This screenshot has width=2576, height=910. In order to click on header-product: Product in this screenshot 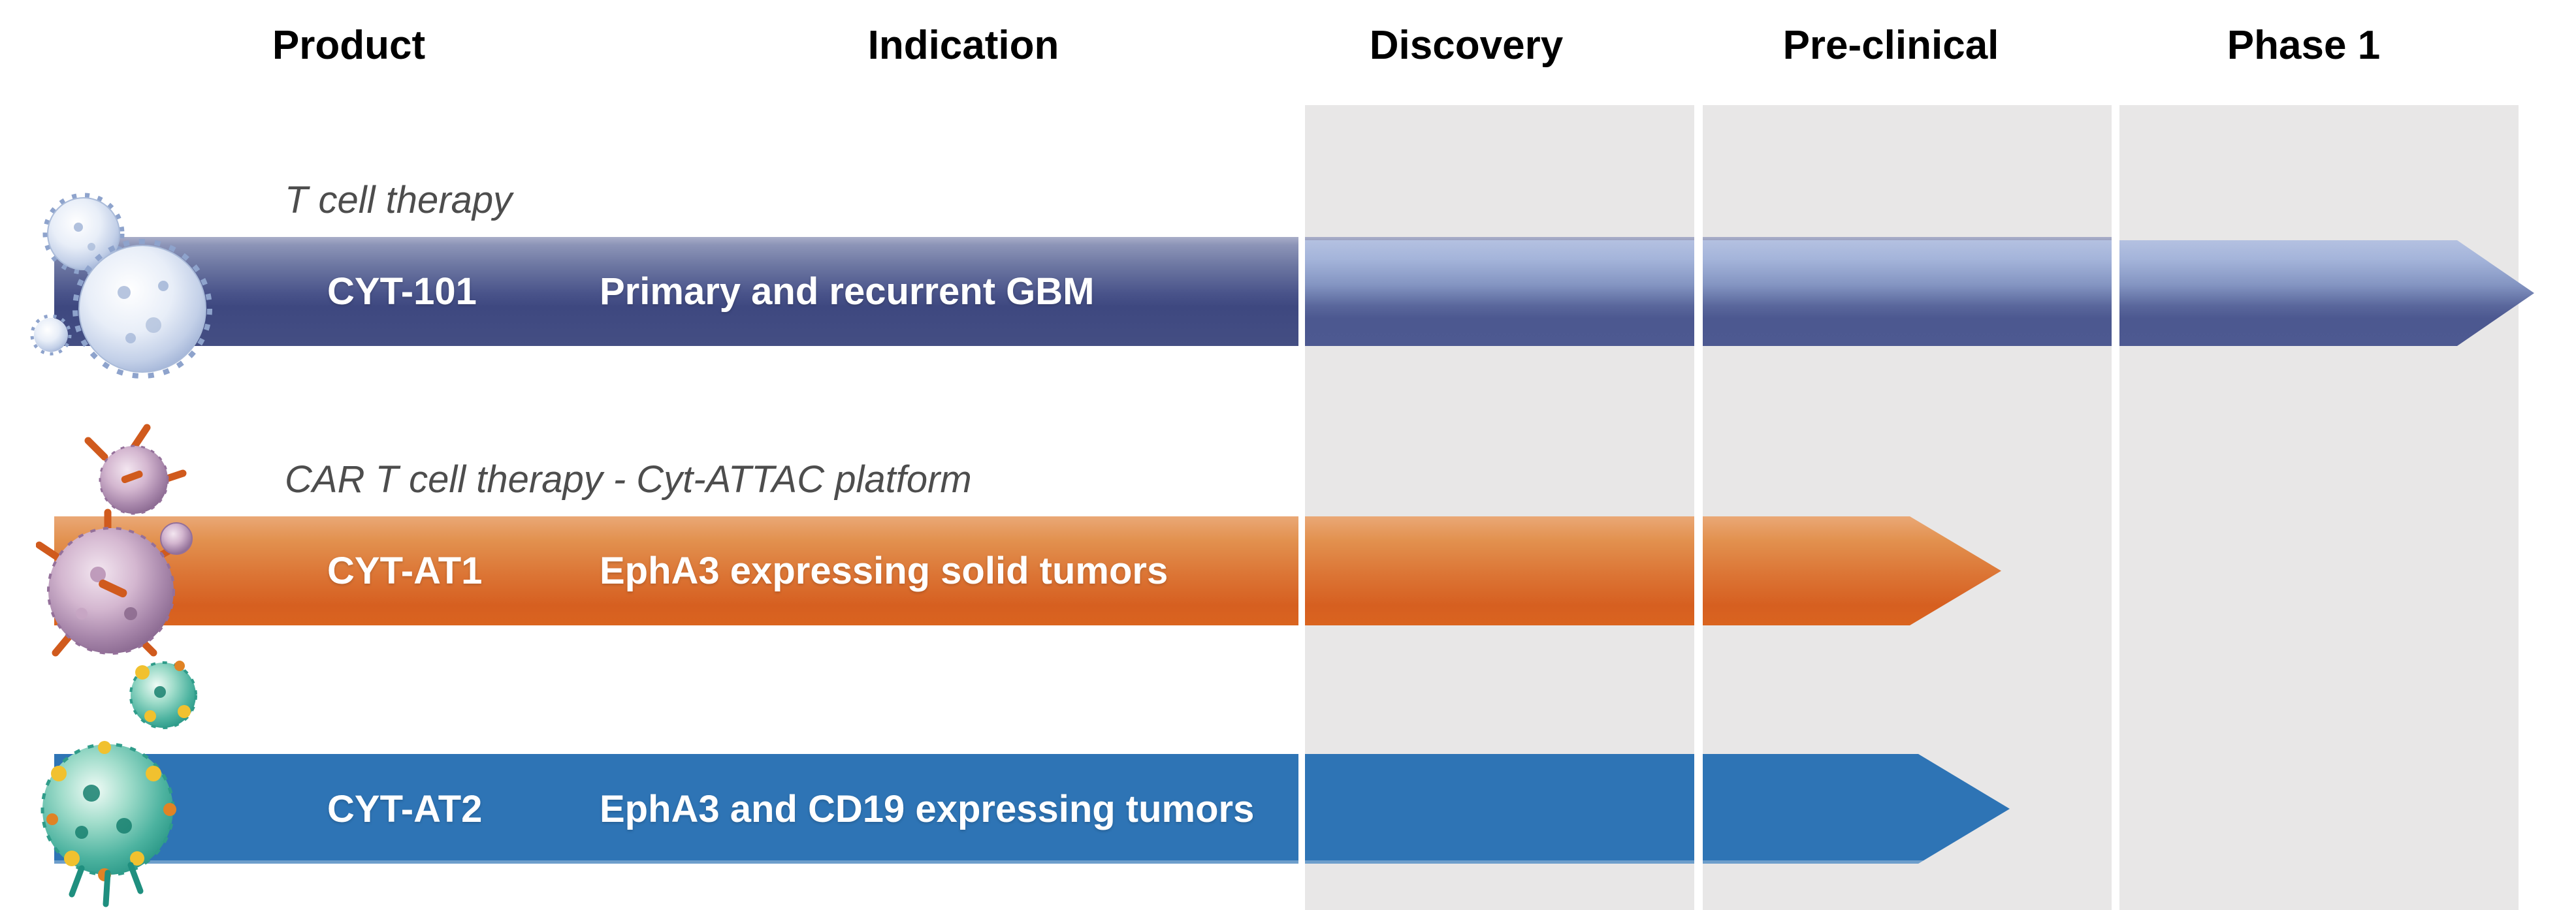, I will do `click(349, 46)`.